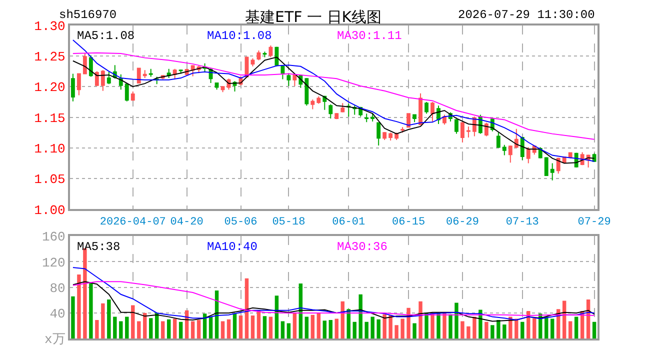 The width and height of the screenshot is (660, 360). Describe the element at coordinates (232, 247) in the screenshot. I see `text: MA10:40` at that location.